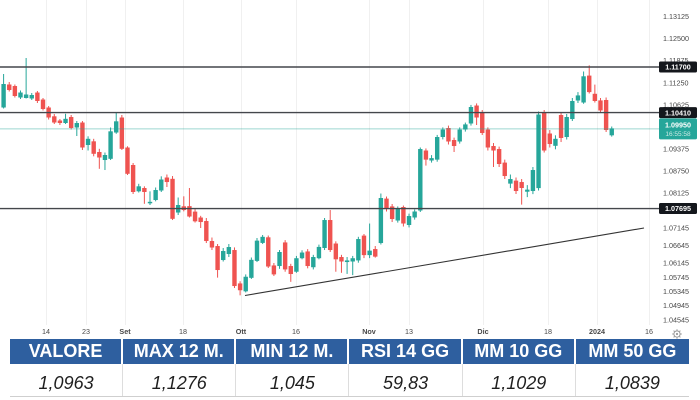  I want to click on y-axis-label: 1.04545, so click(676, 319).